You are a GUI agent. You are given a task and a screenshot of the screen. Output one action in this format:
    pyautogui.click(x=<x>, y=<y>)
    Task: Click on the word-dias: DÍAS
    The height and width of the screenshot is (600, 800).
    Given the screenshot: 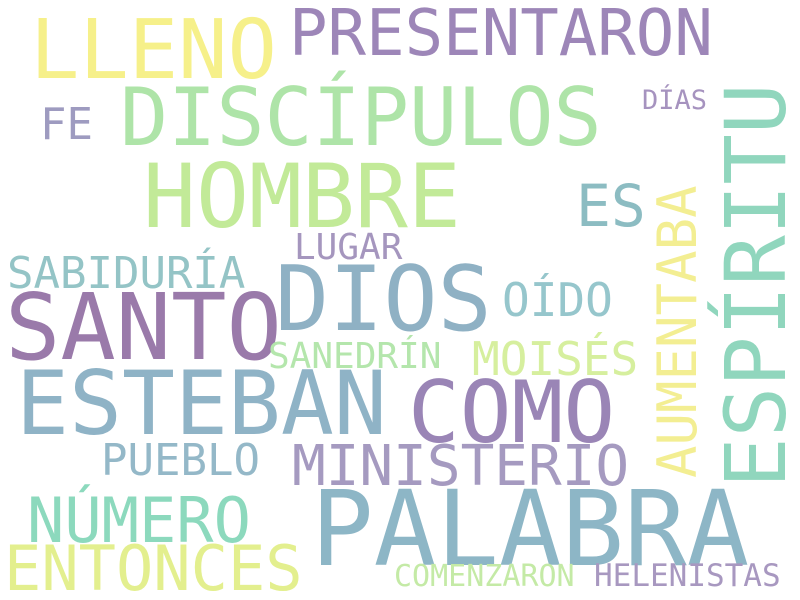 What is the action you would take?
    pyautogui.click(x=675, y=100)
    